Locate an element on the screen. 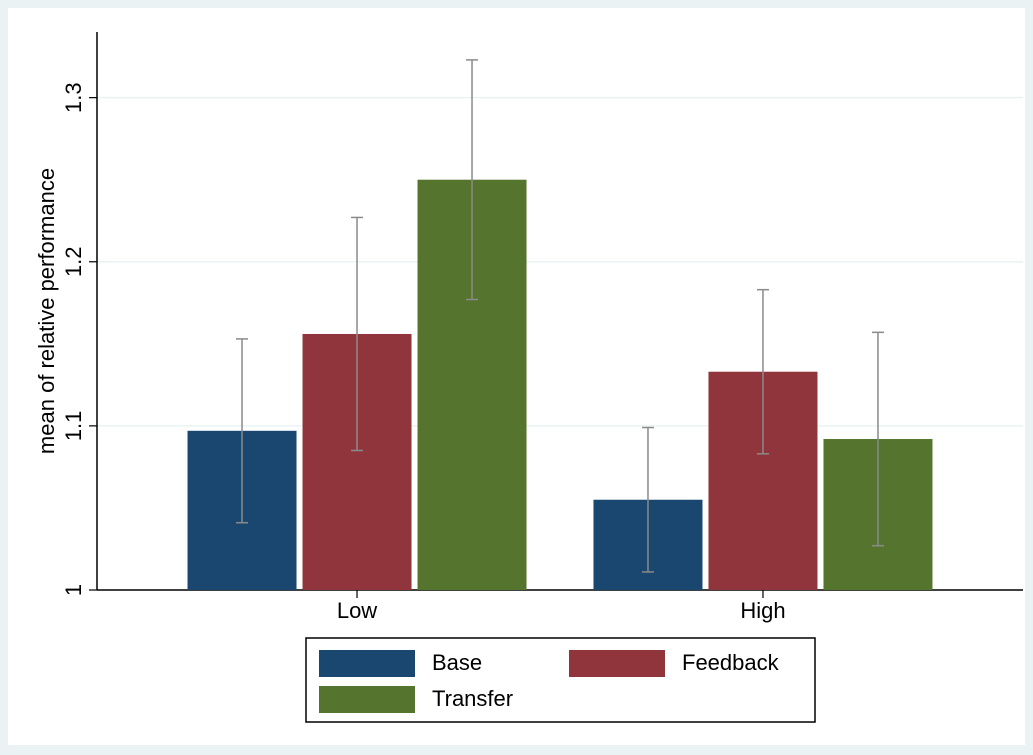 This screenshot has width=1033, height=755. legend-label: Base is located at coordinates (457, 662).